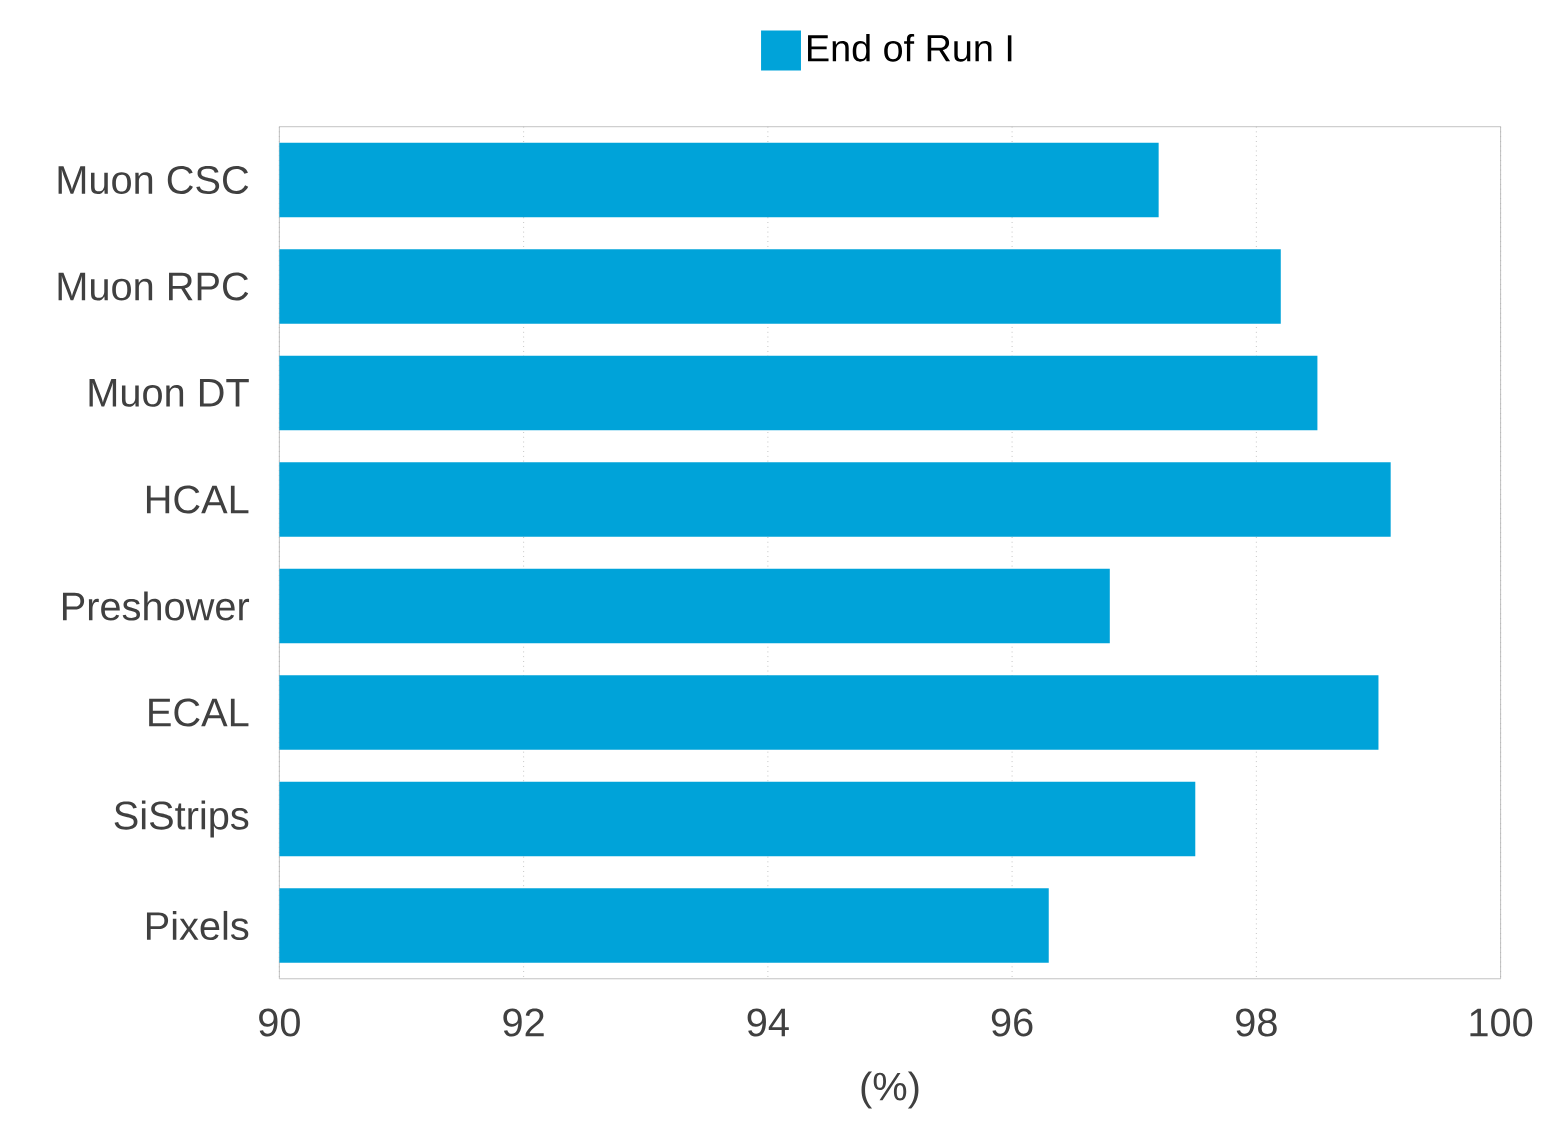  What do you see at coordinates (153, 286) in the screenshot?
I see `y-tick-label: Muon RPC` at bounding box center [153, 286].